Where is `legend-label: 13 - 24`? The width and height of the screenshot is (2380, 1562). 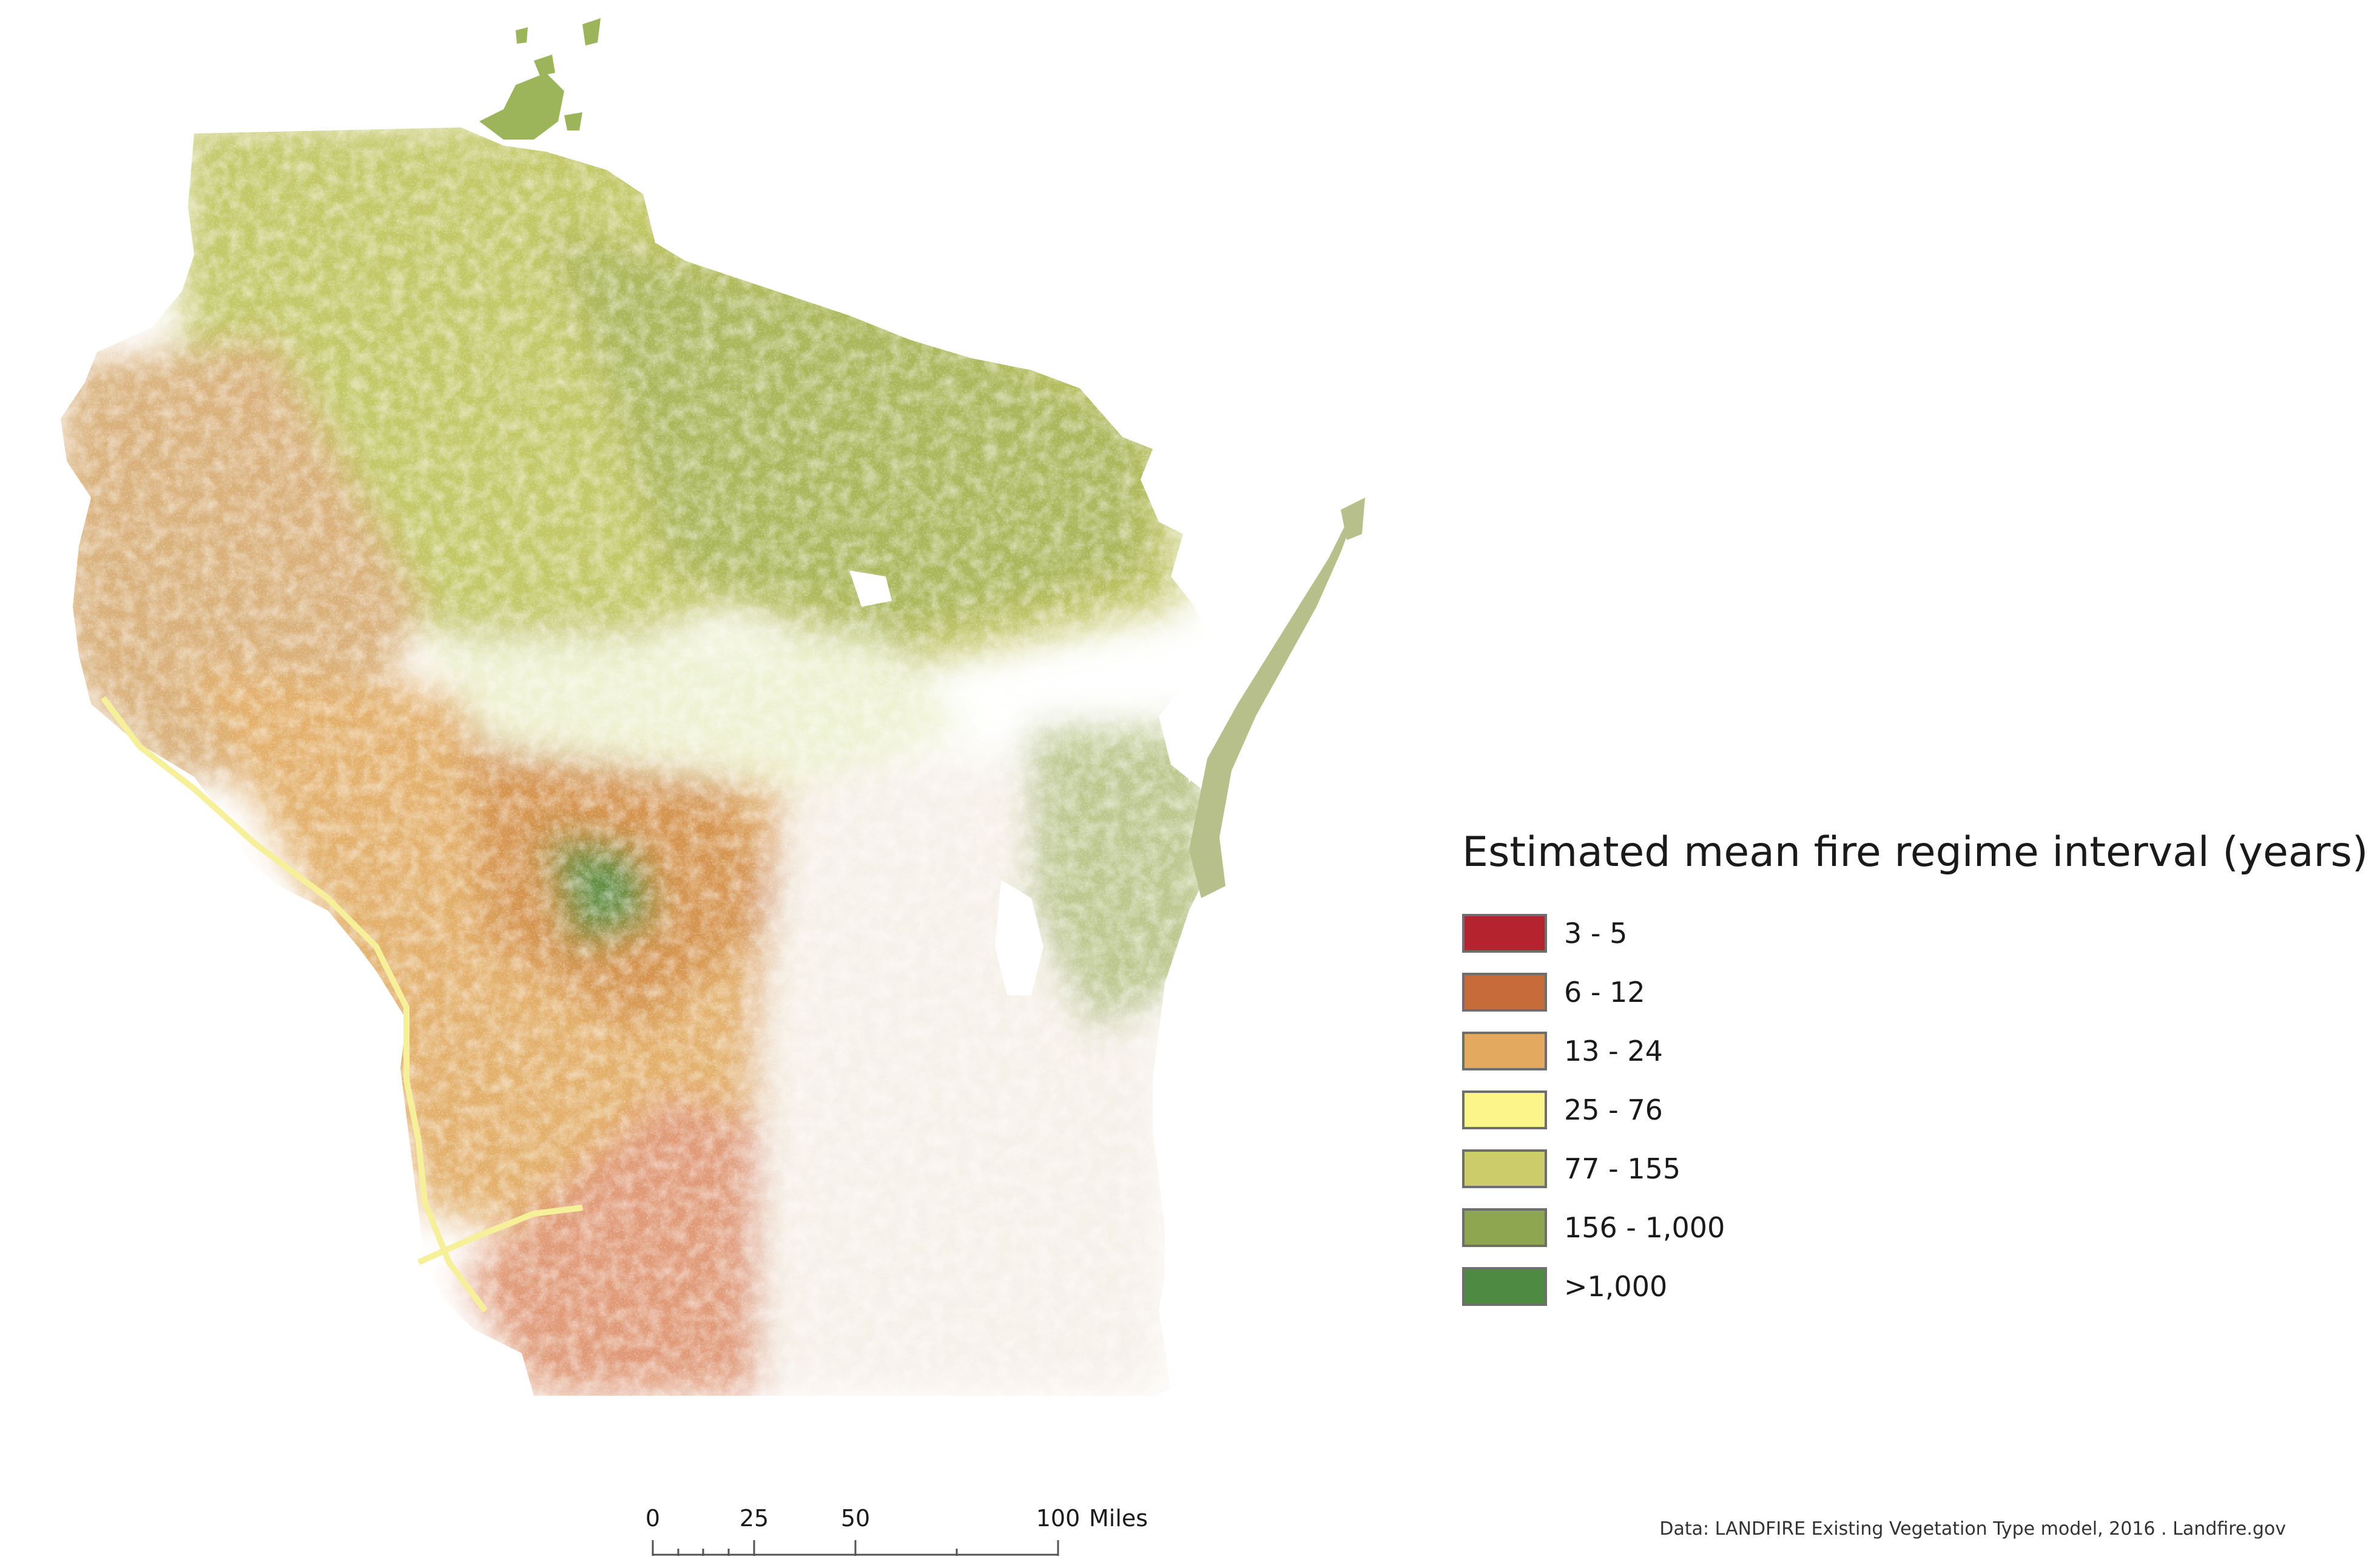 legend-label: 13 - 24 is located at coordinates (1613, 1050).